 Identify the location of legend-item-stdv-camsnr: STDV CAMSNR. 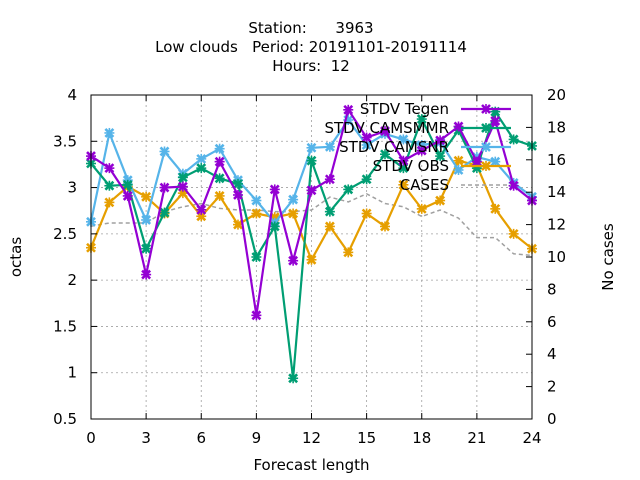
(425, 147).